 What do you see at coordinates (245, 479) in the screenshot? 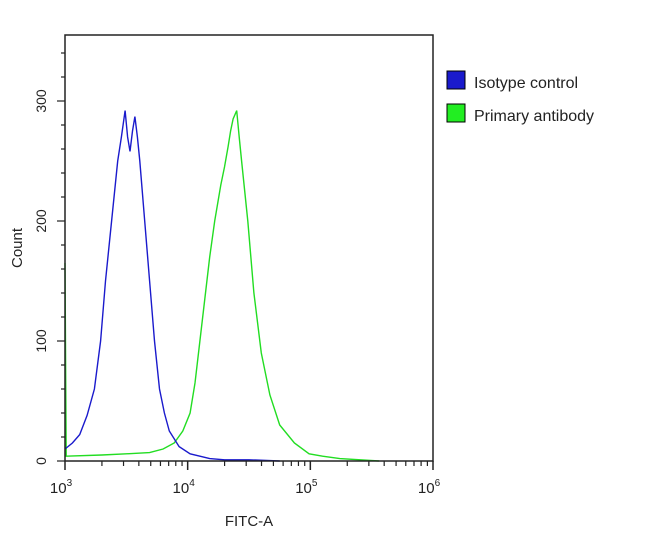
I see `x-axis: 10³ 10⁴ 10⁵ 10⁶` at bounding box center [245, 479].